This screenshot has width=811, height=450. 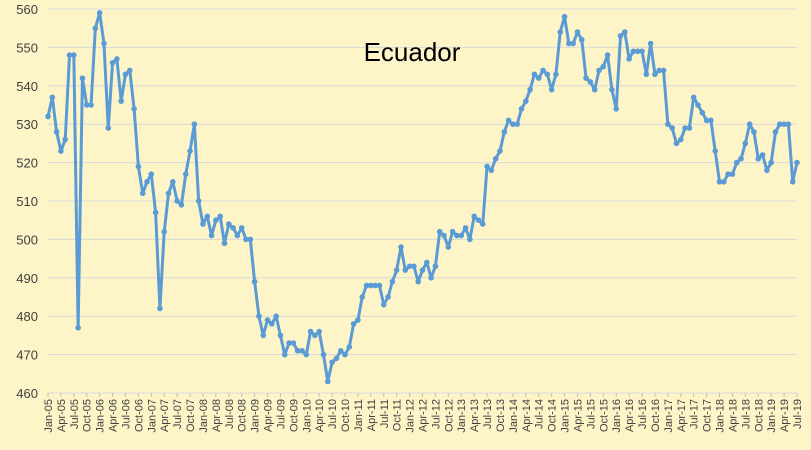 I want to click on x-tick-label: Jul-16, so click(x=643, y=414).